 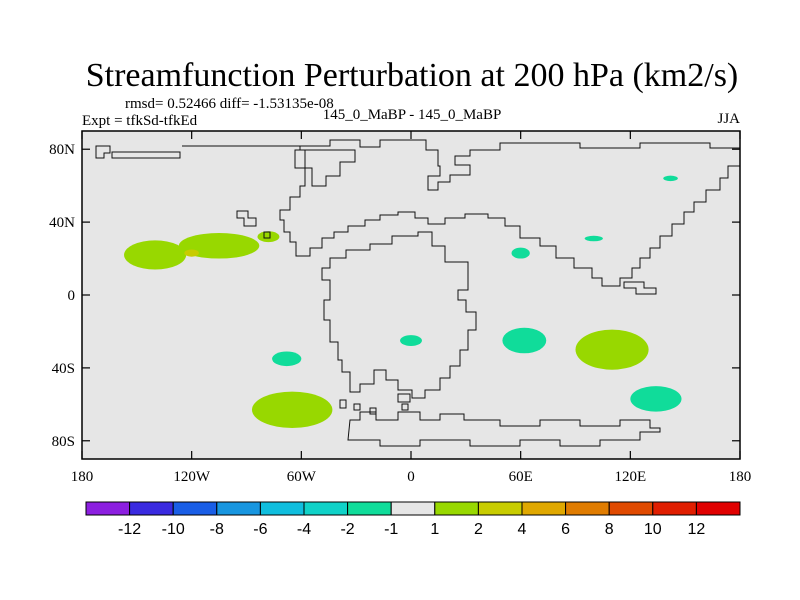 I want to click on y-tick-label: 0, so click(x=72, y=296).